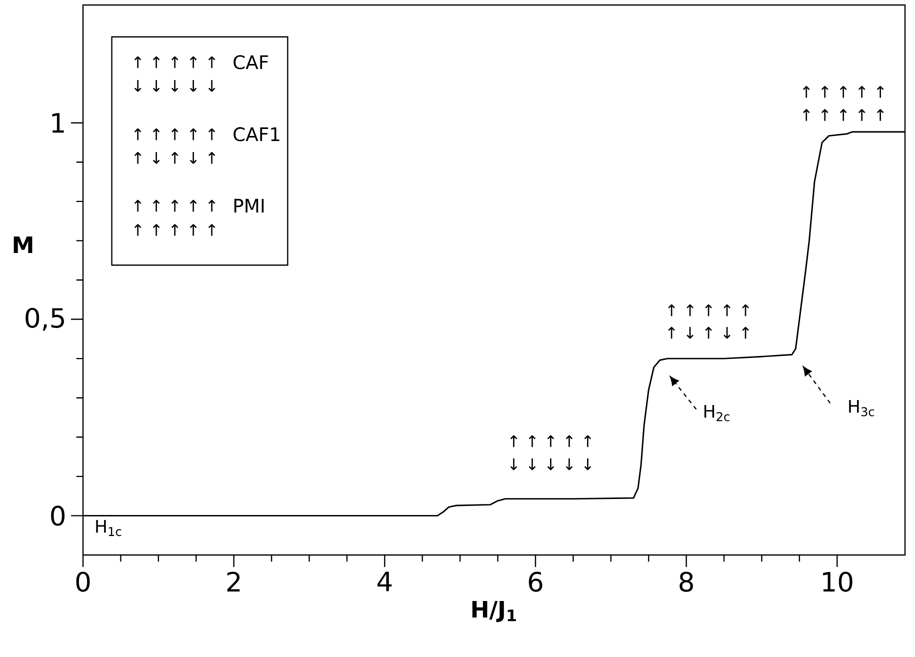 The image size is (915, 657). Describe the element at coordinates (251, 62) in the screenshot. I see `annotation: CAF` at that location.